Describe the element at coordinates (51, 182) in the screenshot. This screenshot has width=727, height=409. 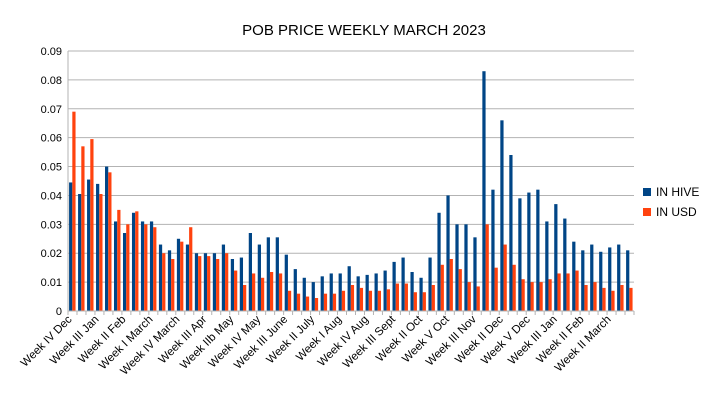
I see `y-axis-ticks: 0 0.01 0.02 0.03 0.04 0.05 0.06 0.07 0.08 0.09` at that location.